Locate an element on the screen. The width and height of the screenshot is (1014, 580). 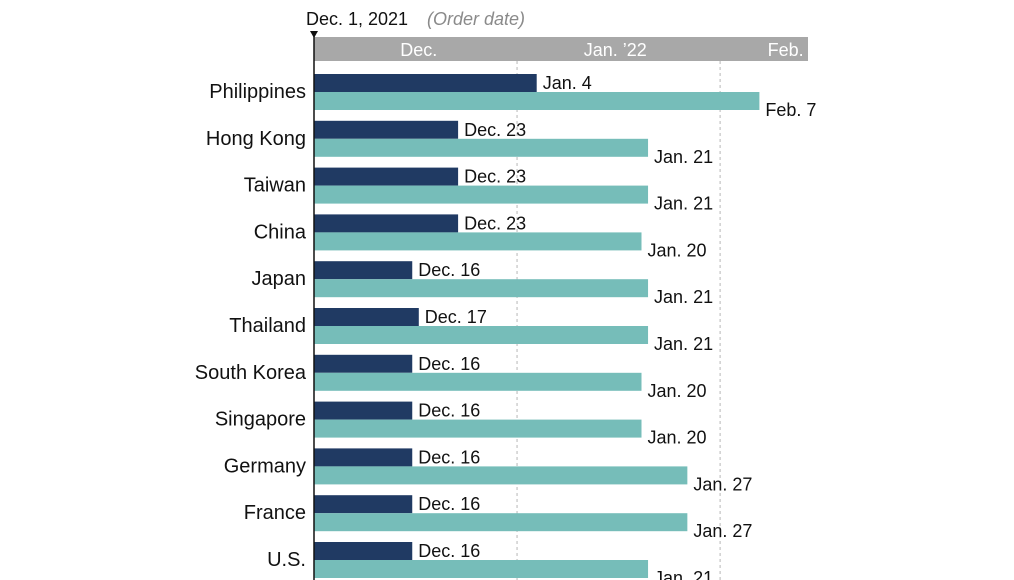
month-axis-labels: Dec. Jan. ’22 Feb. is located at coordinates (601, 50).